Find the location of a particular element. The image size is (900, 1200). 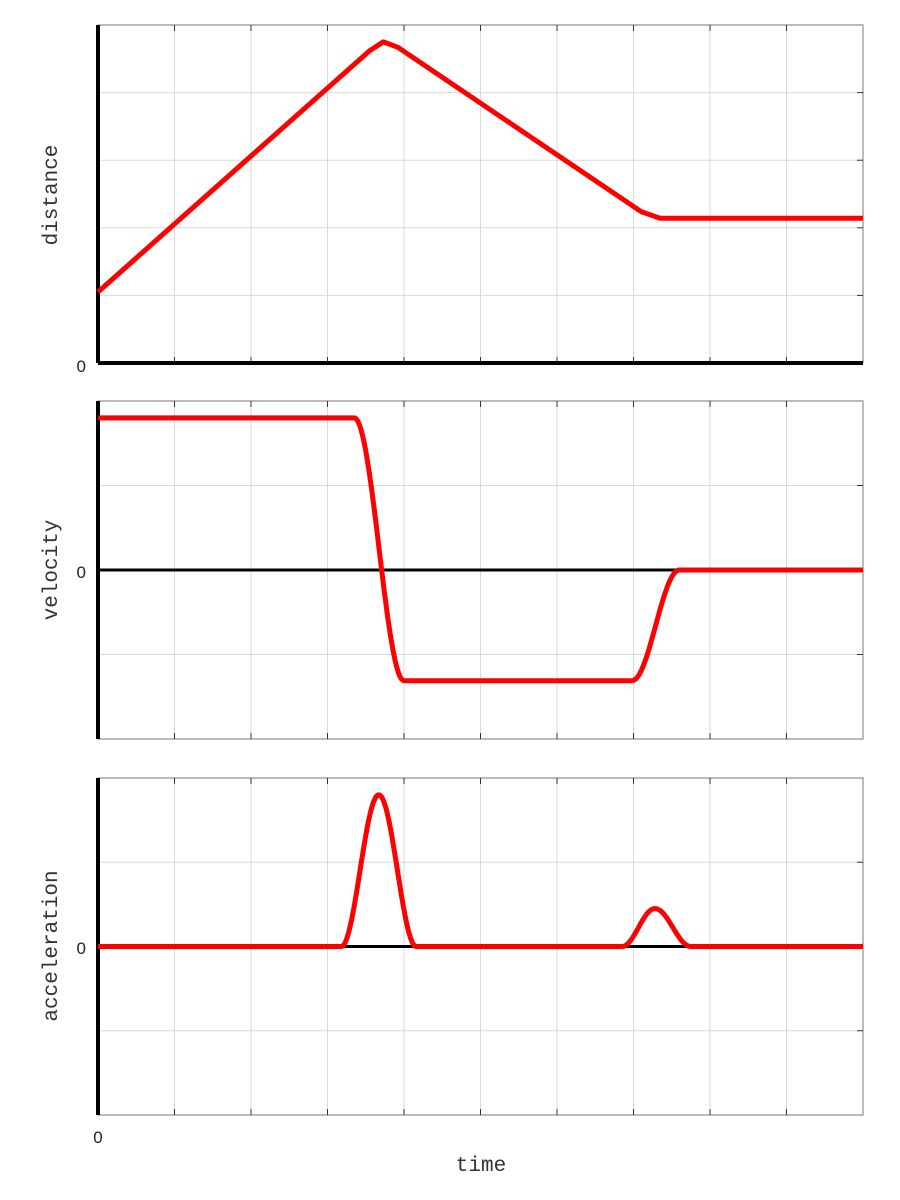

ytick-zero-acceleration: 0 is located at coordinates (81, 948).